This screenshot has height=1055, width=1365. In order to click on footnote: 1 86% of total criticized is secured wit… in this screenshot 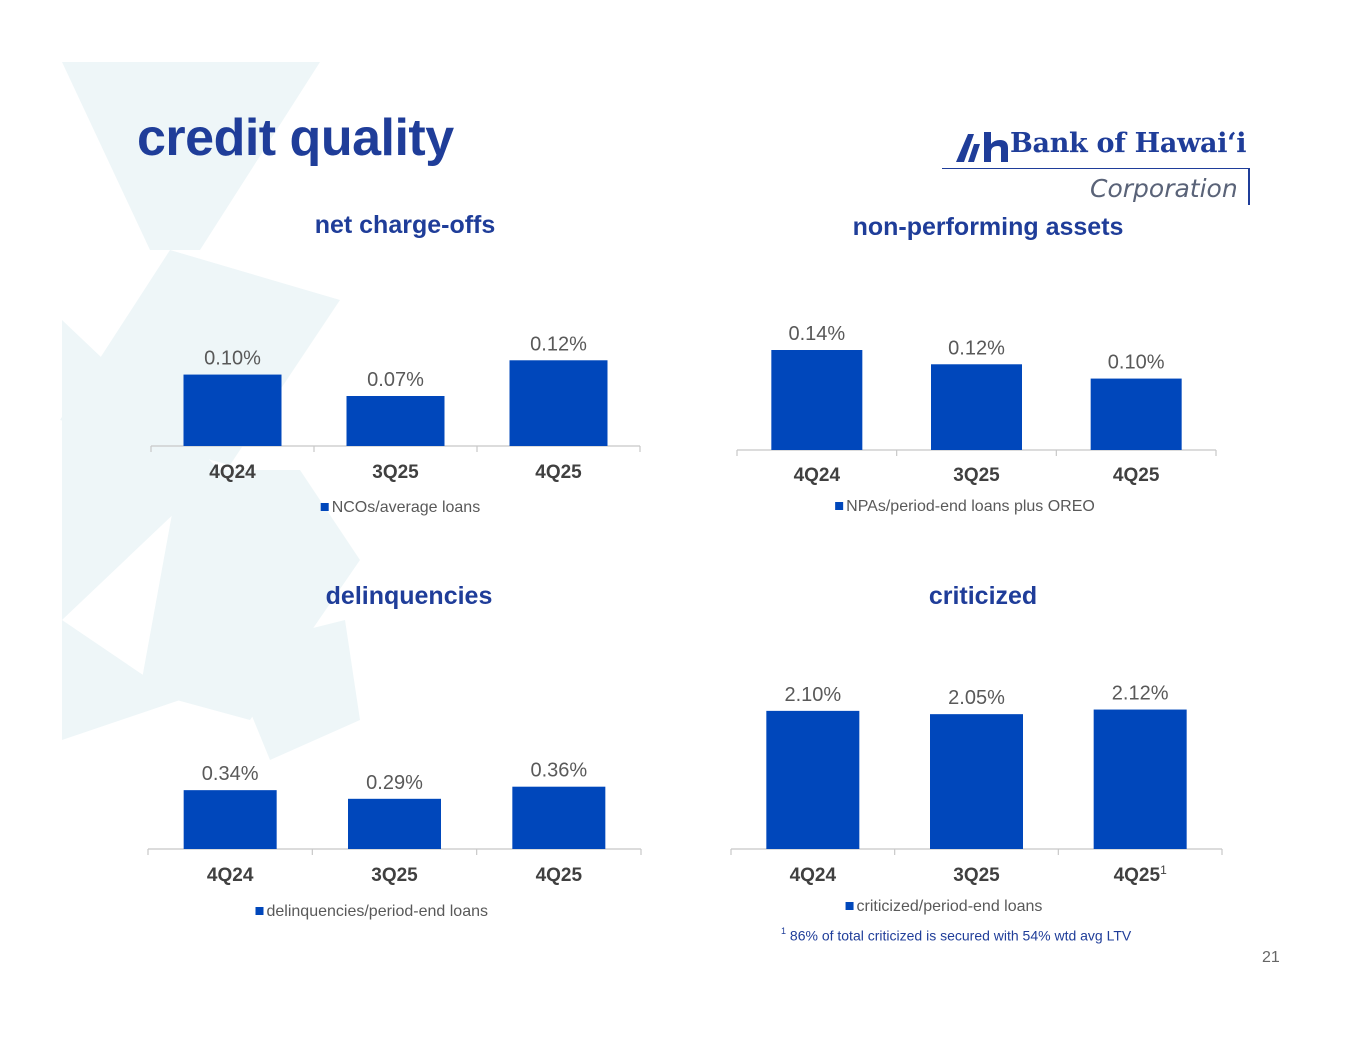, I will do `click(956, 935)`.